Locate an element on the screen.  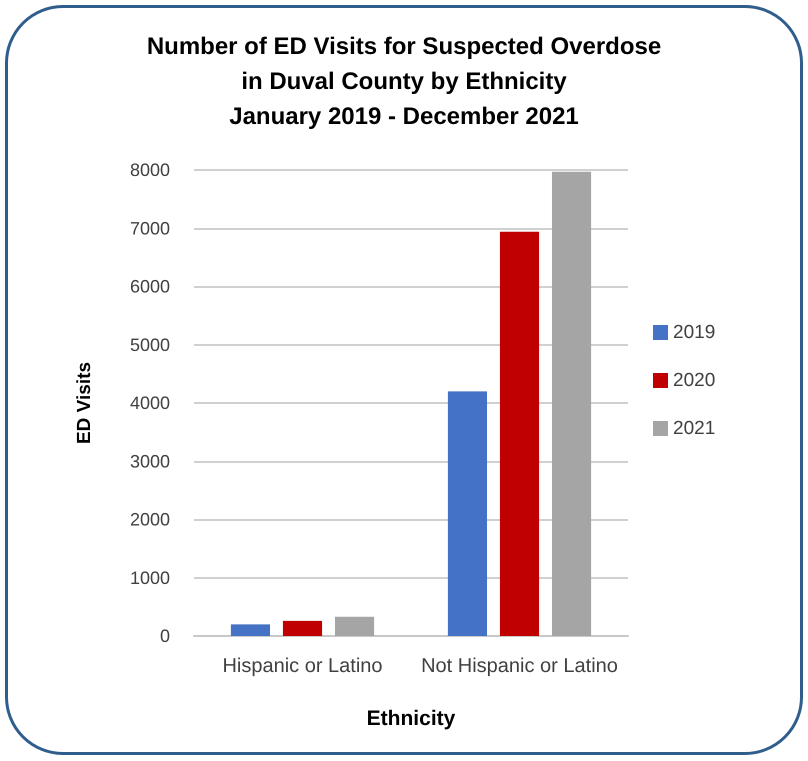
x-axis-title: Ethnicity is located at coordinates (411, 718).